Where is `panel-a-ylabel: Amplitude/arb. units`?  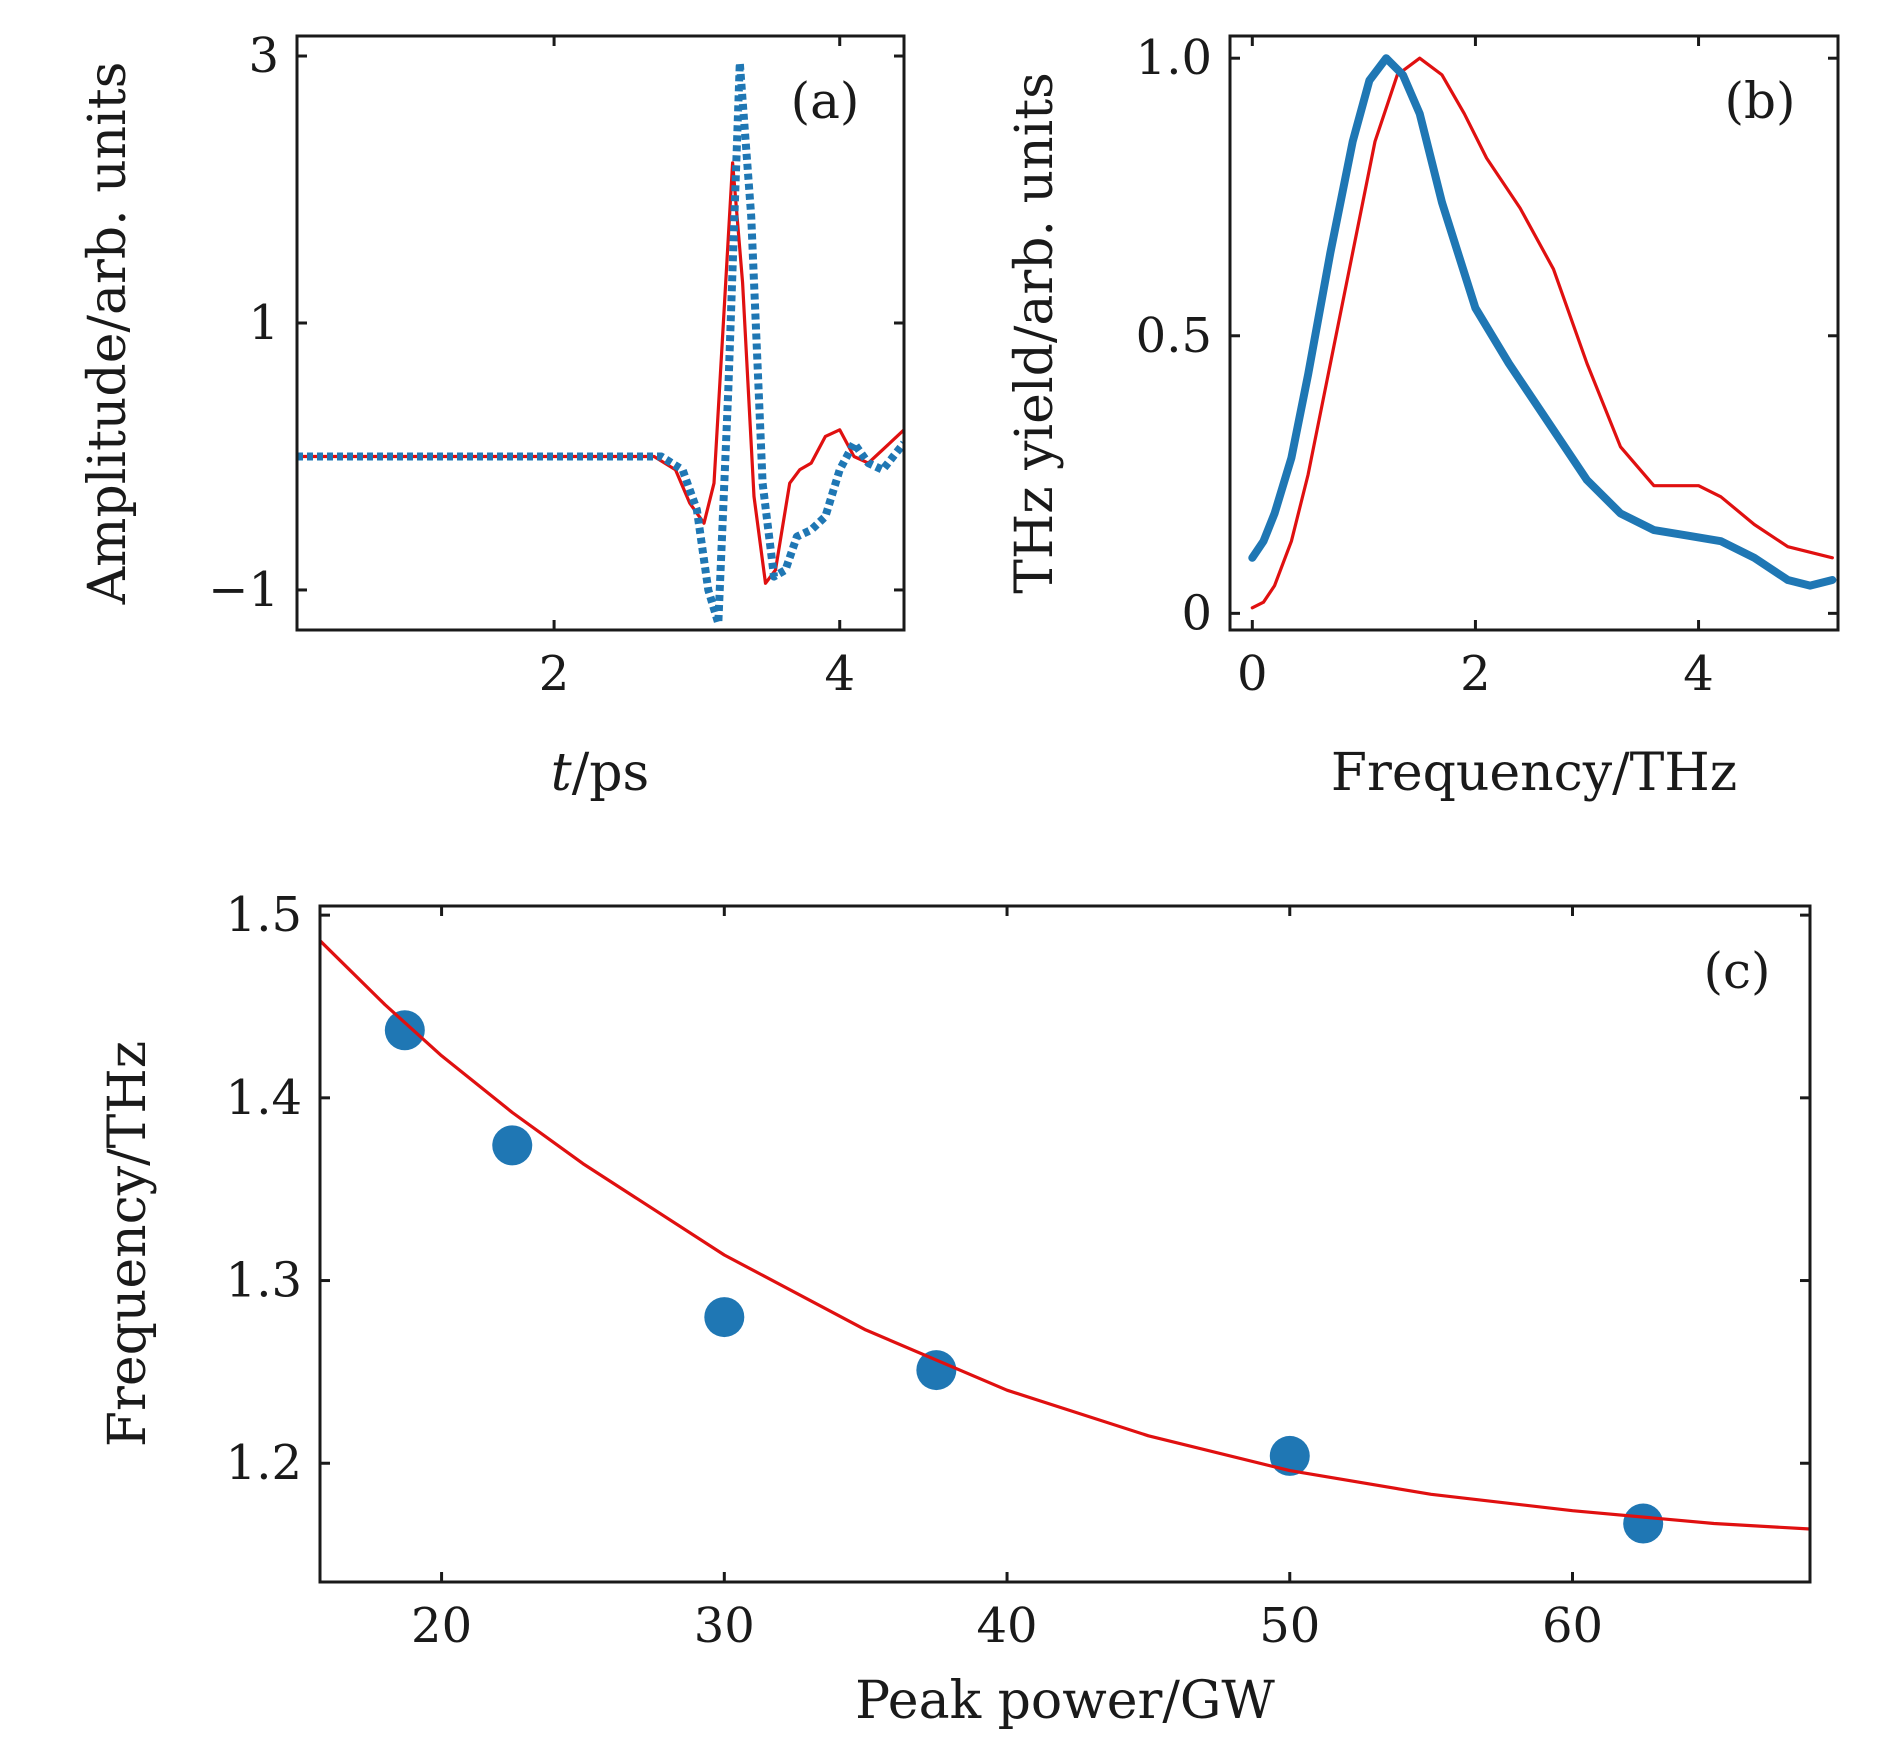
panel-a-ylabel: Amplitude/arb. units is located at coordinates (108, 334).